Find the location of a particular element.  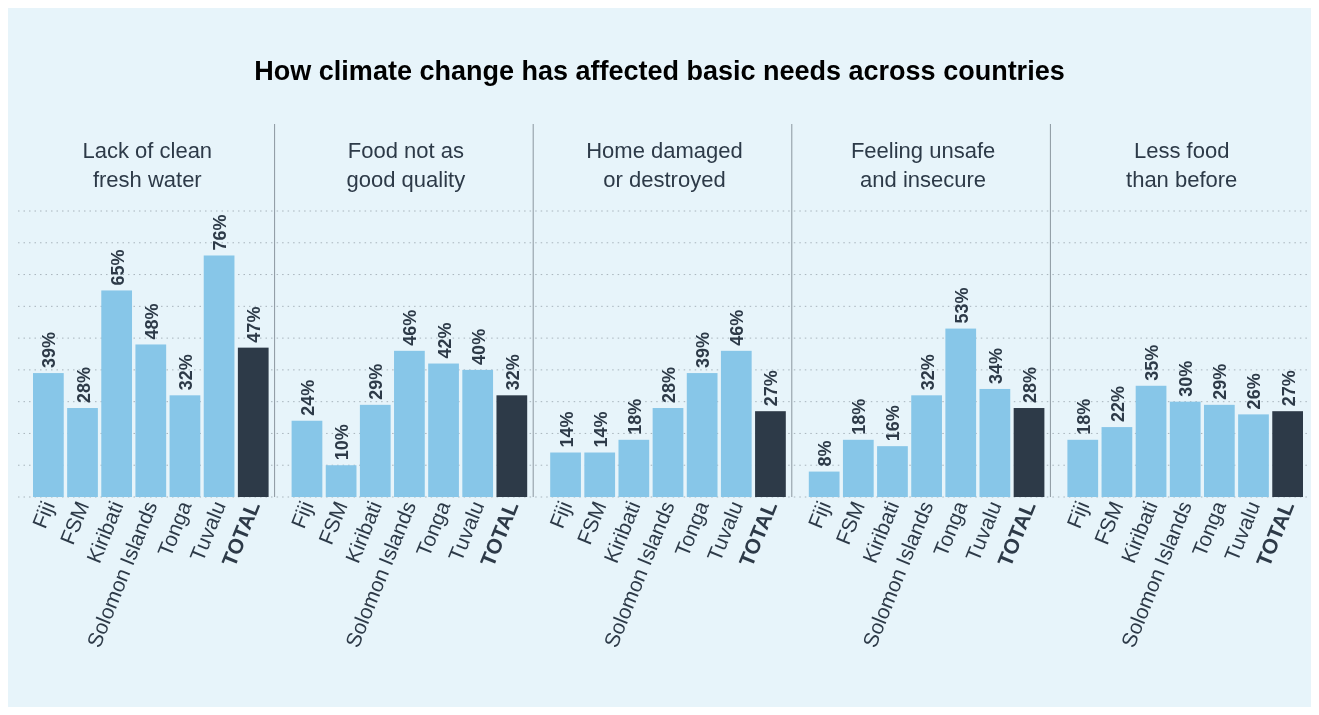

chart-subtitle: Less food than before is located at coordinates (1182, 165).